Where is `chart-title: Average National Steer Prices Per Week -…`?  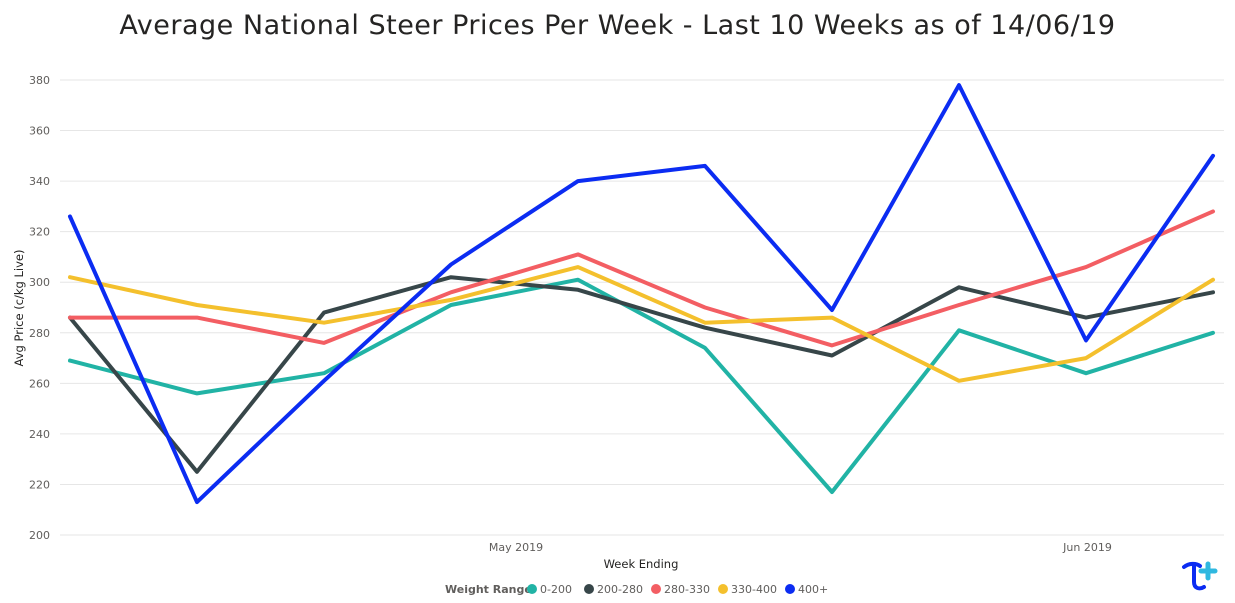 chart-title: Average National Steer Prices Per Week -… is located at coordinates (617, 25).